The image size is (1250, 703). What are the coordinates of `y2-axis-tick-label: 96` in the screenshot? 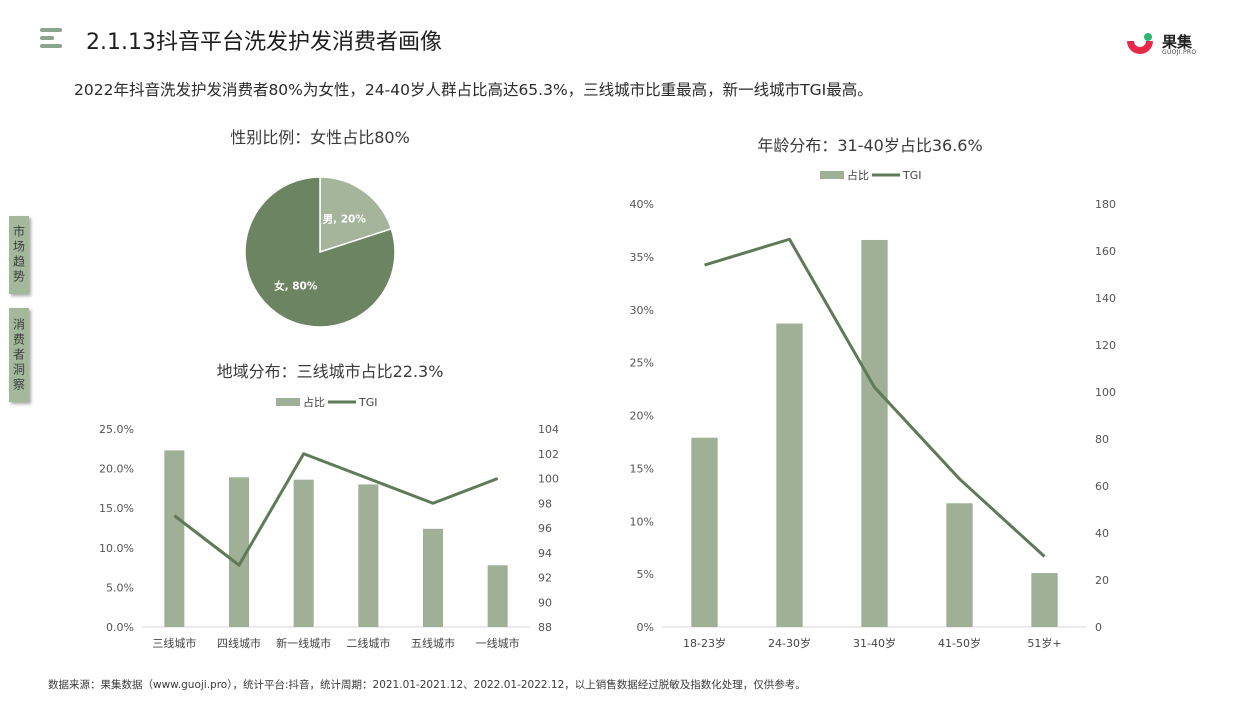 It's located at (545, 528).